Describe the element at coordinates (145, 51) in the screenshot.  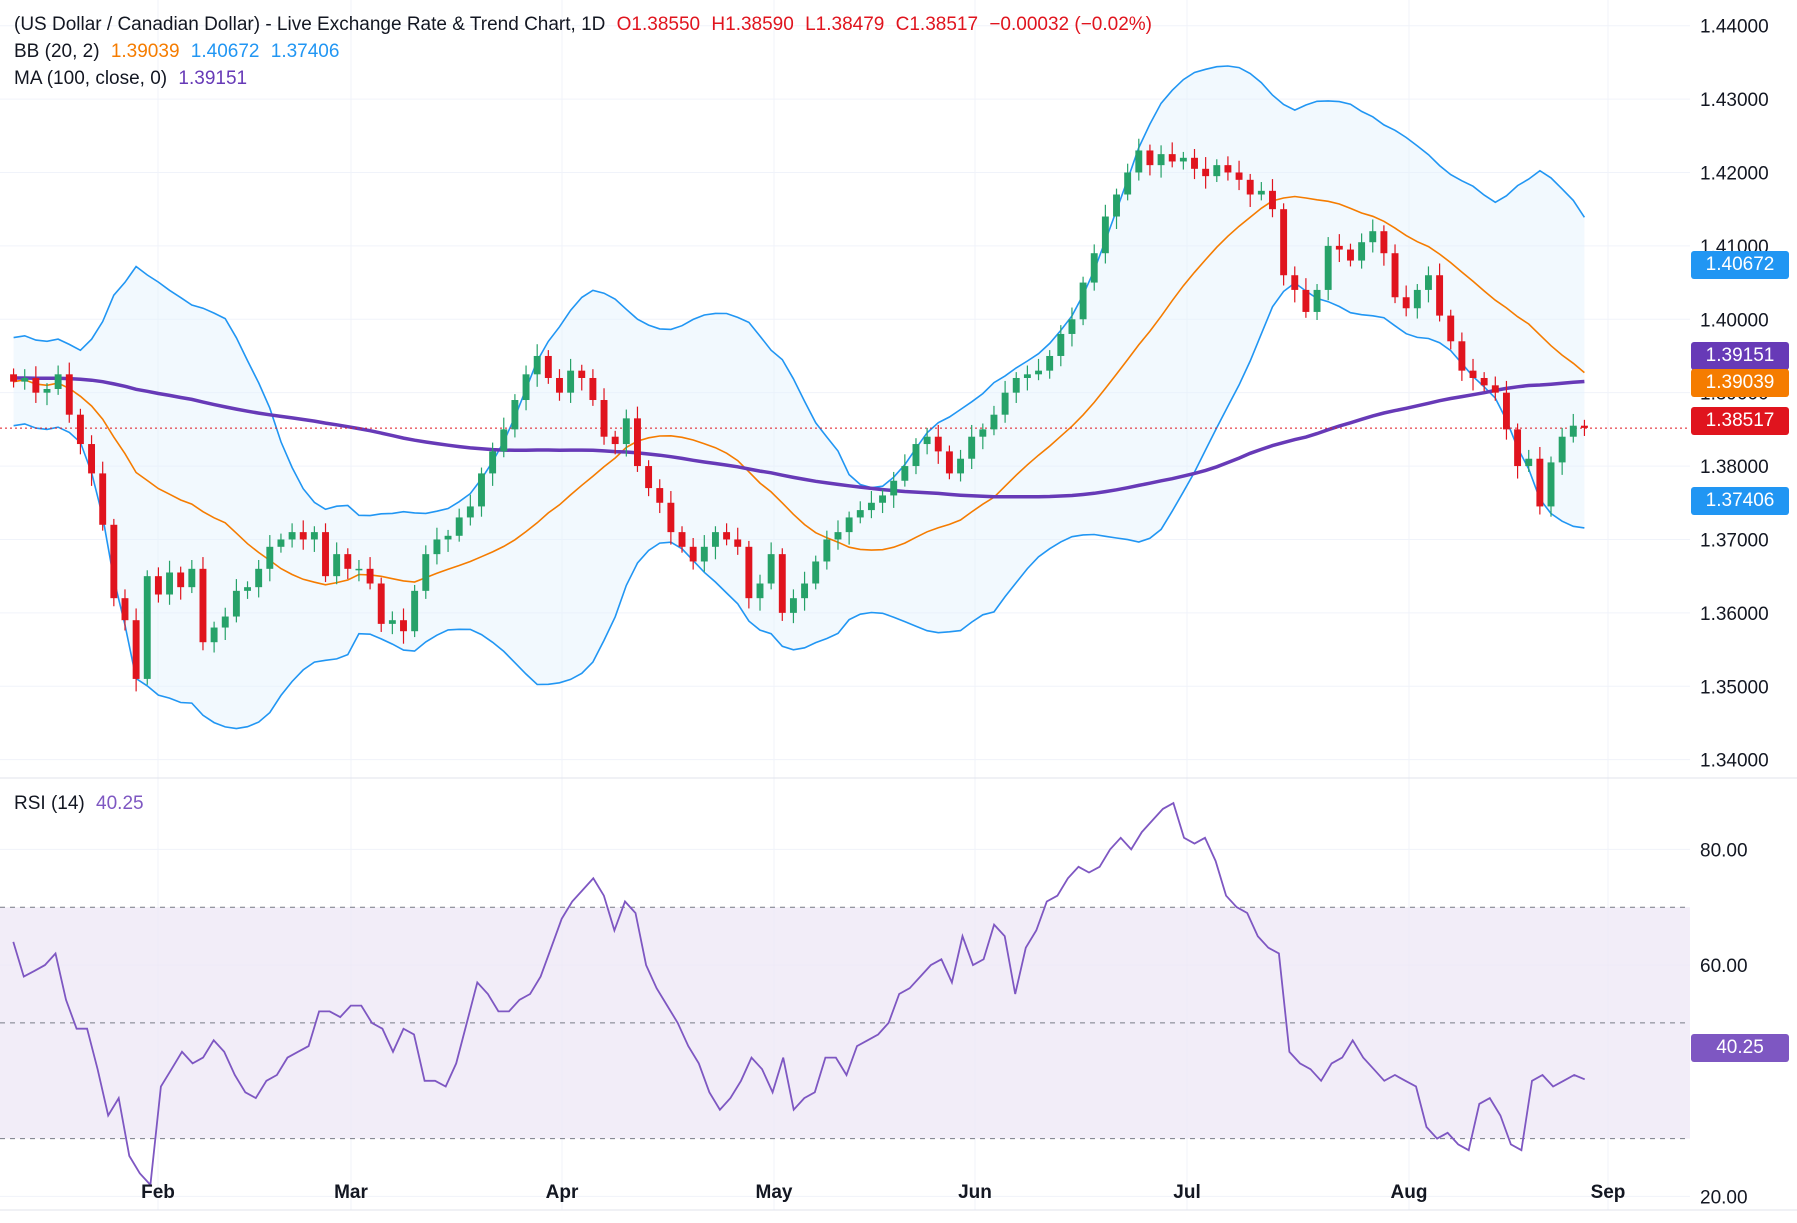
I see `bb-mid-value: 1.39039` at that location.